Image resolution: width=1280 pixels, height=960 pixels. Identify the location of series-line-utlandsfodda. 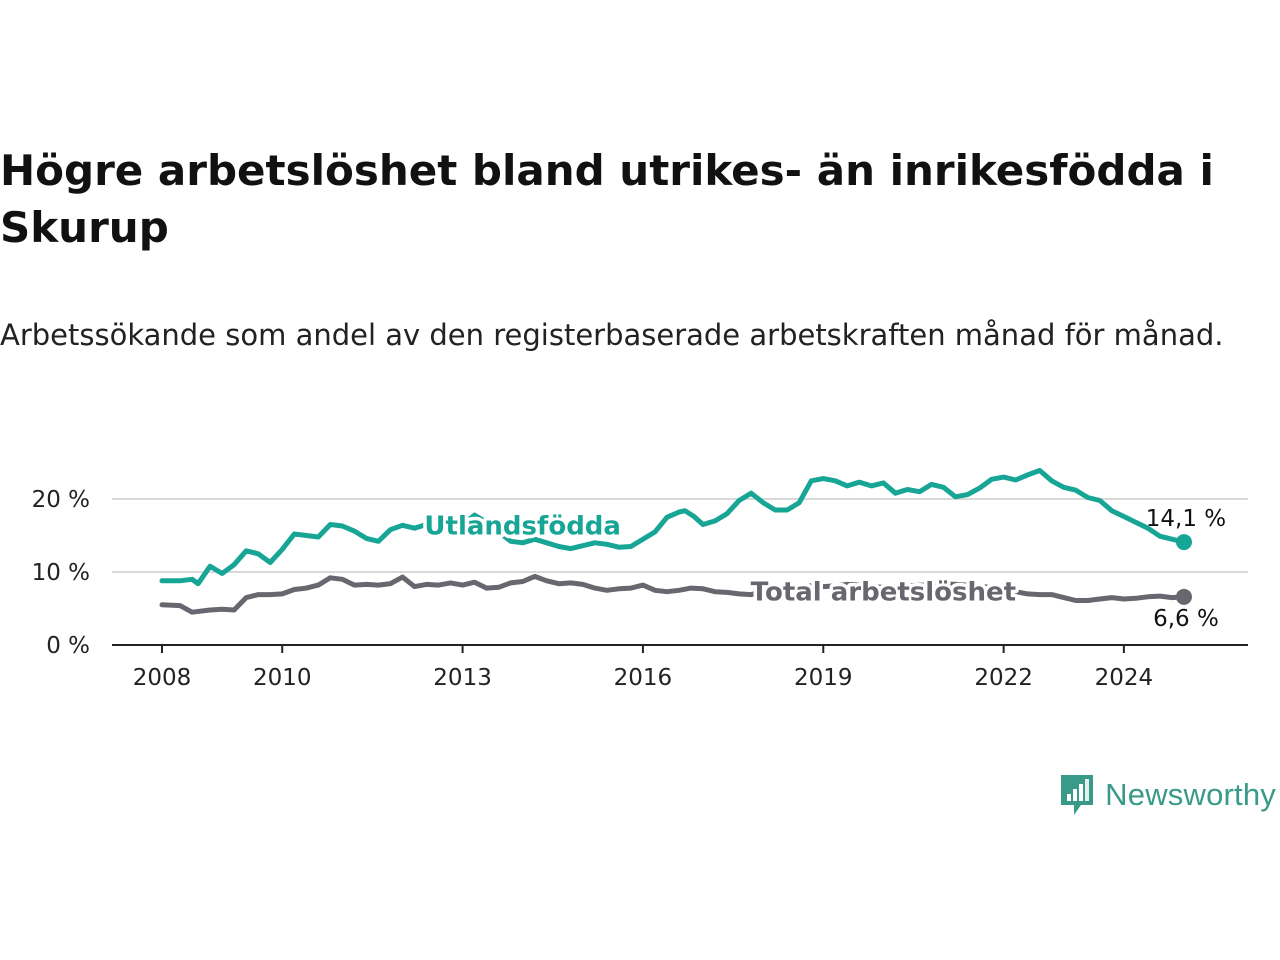
(673, 527).